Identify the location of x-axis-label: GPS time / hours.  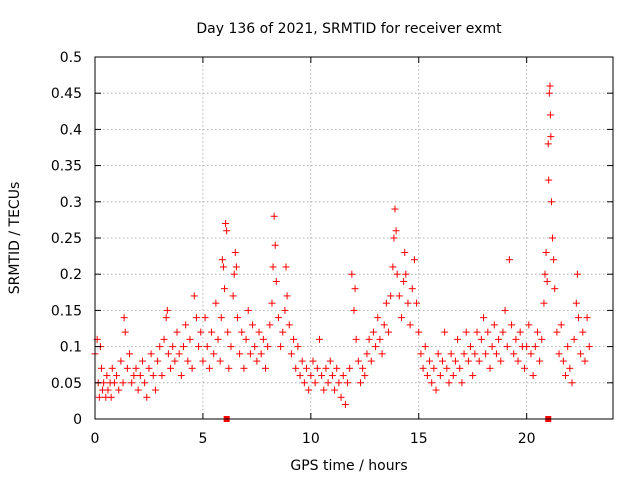
(348, 466).